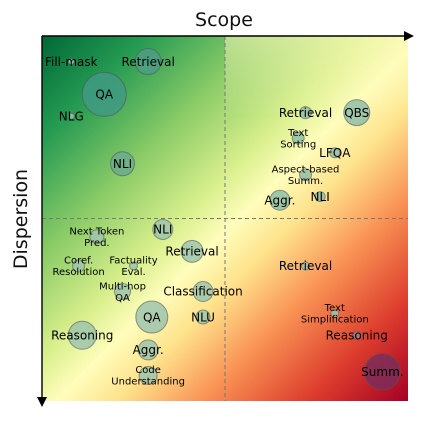 This screenshot has width=422, height=421. I want to click on label-text-simplification-25: Text Simplification, so click(335, 314).